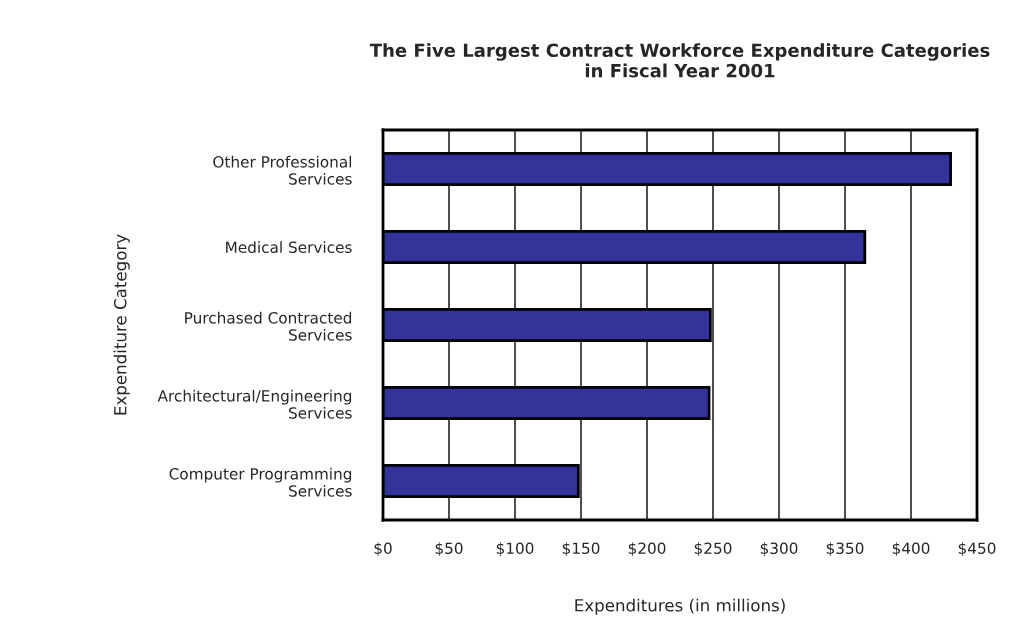 This screenshot has height=618, width=1021. I want to click on x-tick-label: $100, so click(515, 549).